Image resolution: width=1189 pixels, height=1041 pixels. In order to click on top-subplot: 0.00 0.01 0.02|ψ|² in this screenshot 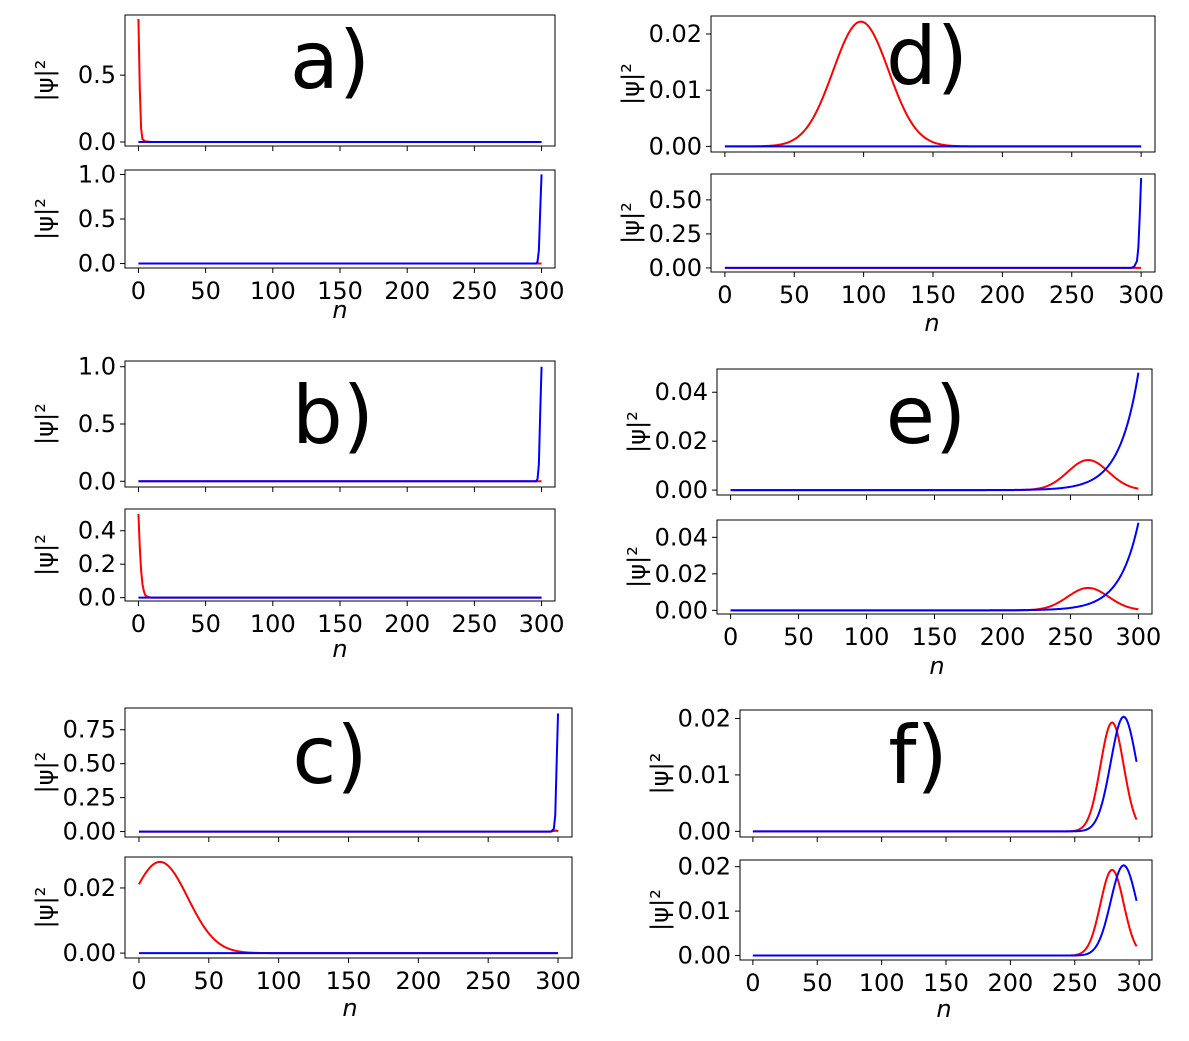, I will do `click(886, 87)`.